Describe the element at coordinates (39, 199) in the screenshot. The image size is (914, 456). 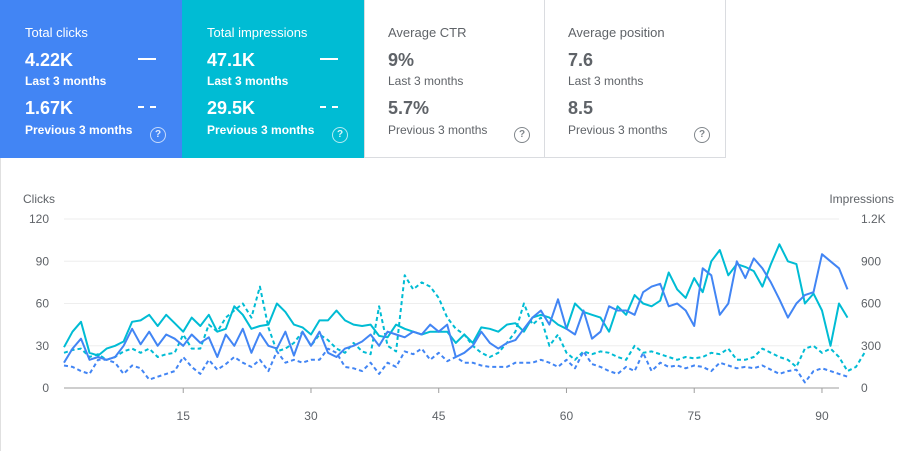
I see `y-axis-label-left: Clicks` at that location.